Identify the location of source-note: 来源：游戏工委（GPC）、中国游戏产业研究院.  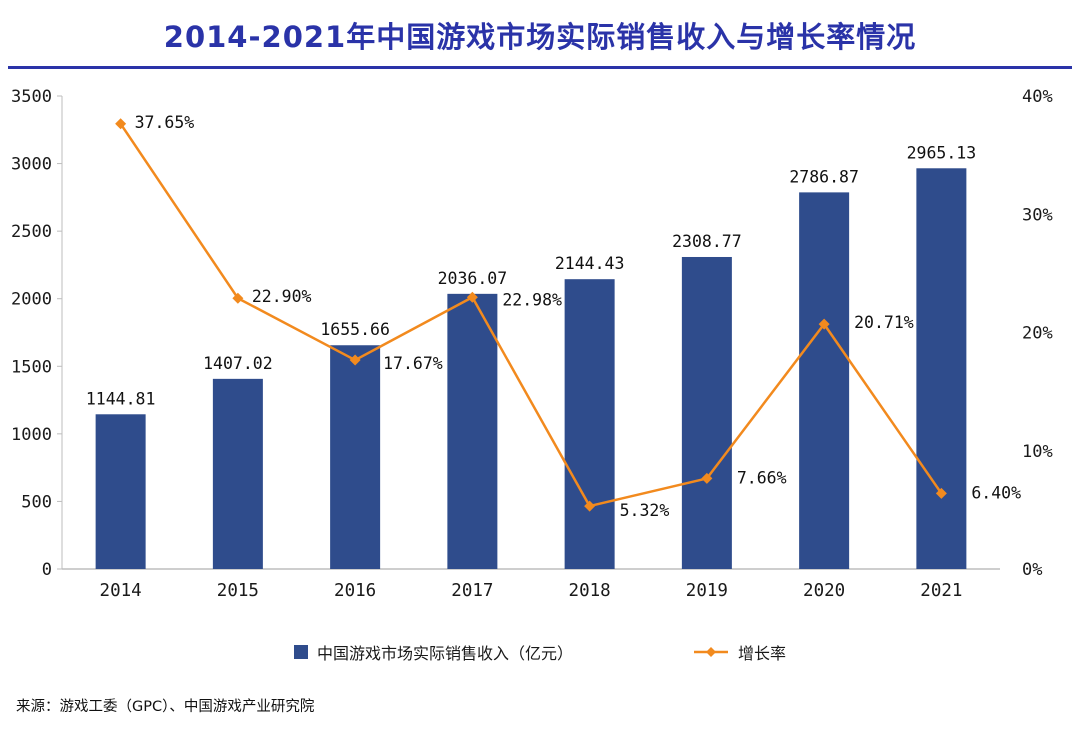
(165, 707).